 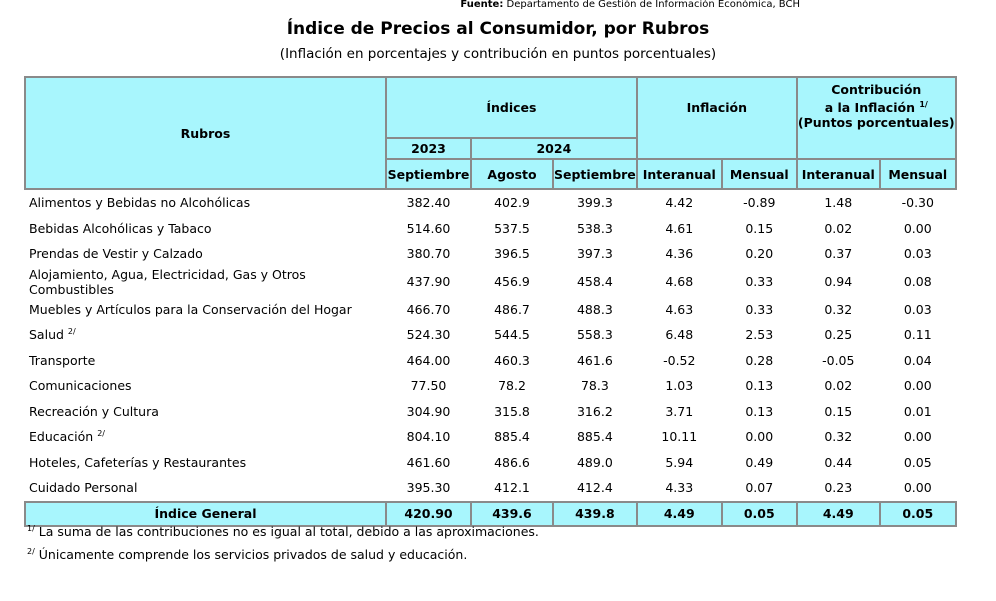 I want to click on footnote-ref: 2/, so click(x=101, y=434).